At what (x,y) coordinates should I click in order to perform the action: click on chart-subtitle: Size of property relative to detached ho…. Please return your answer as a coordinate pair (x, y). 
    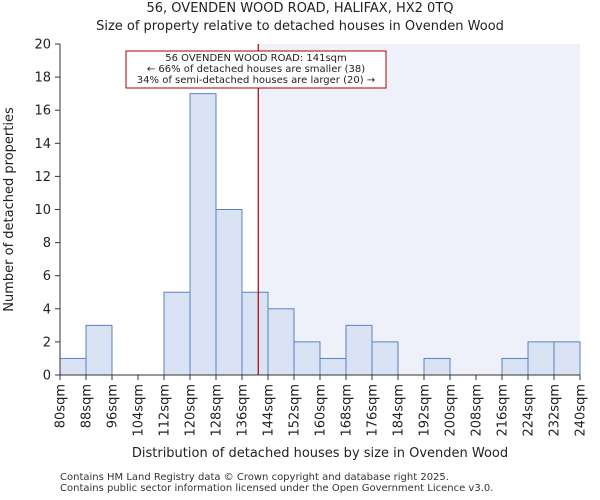
    Looking at the image, I should click on (300, 26).